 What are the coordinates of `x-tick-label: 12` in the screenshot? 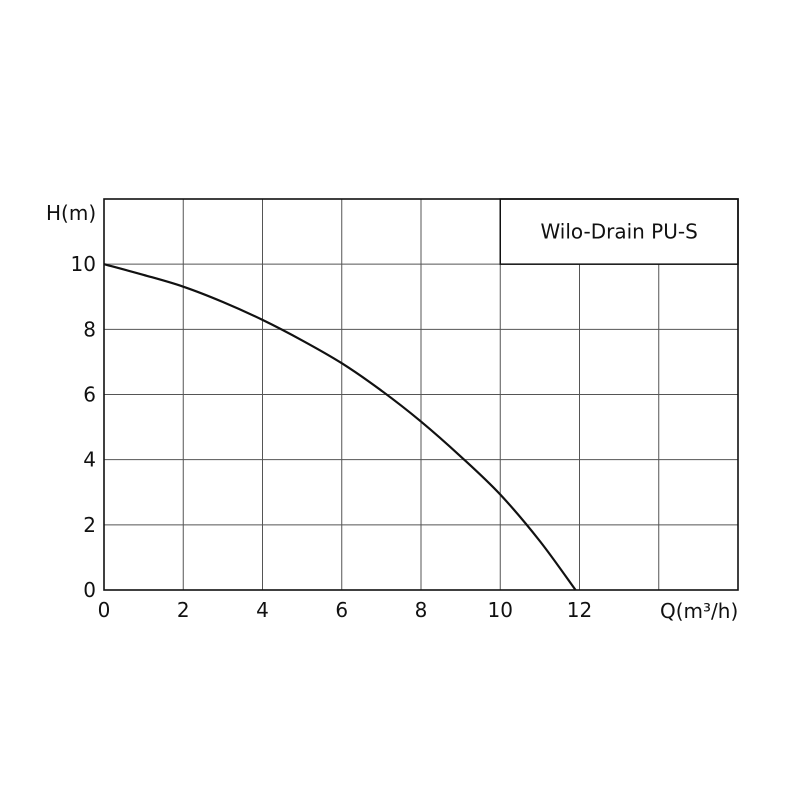 It's located at (579, 610).